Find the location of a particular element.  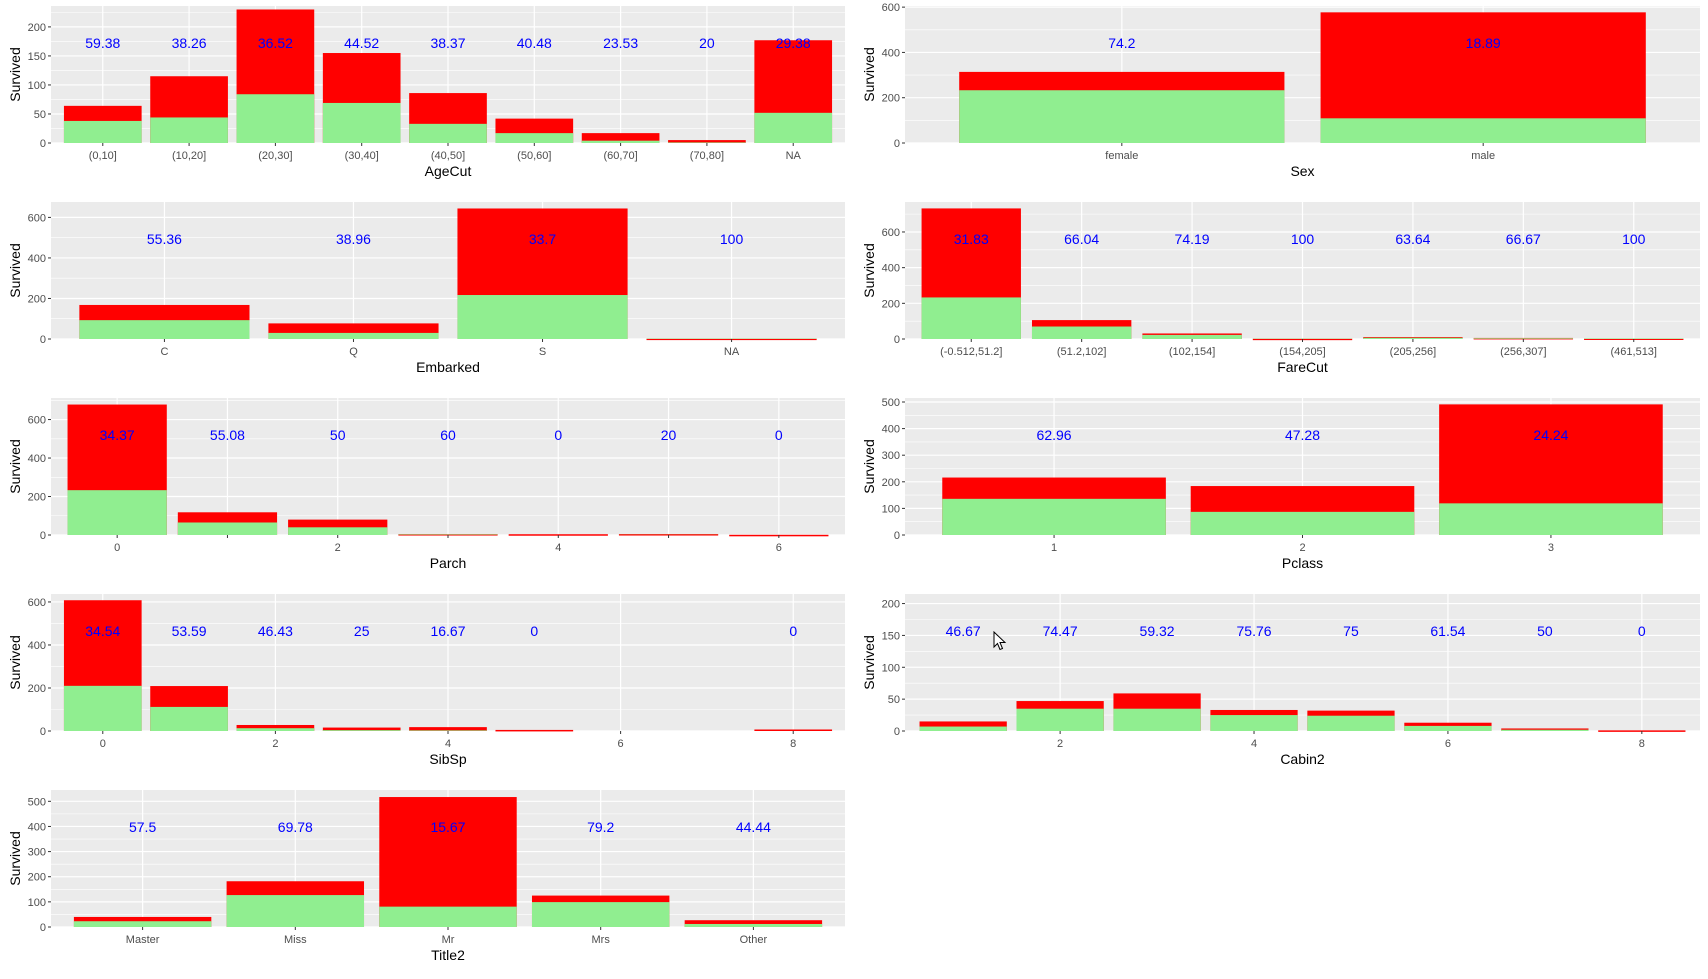

x-tick-label: male is located at coordinates (1483, 156).